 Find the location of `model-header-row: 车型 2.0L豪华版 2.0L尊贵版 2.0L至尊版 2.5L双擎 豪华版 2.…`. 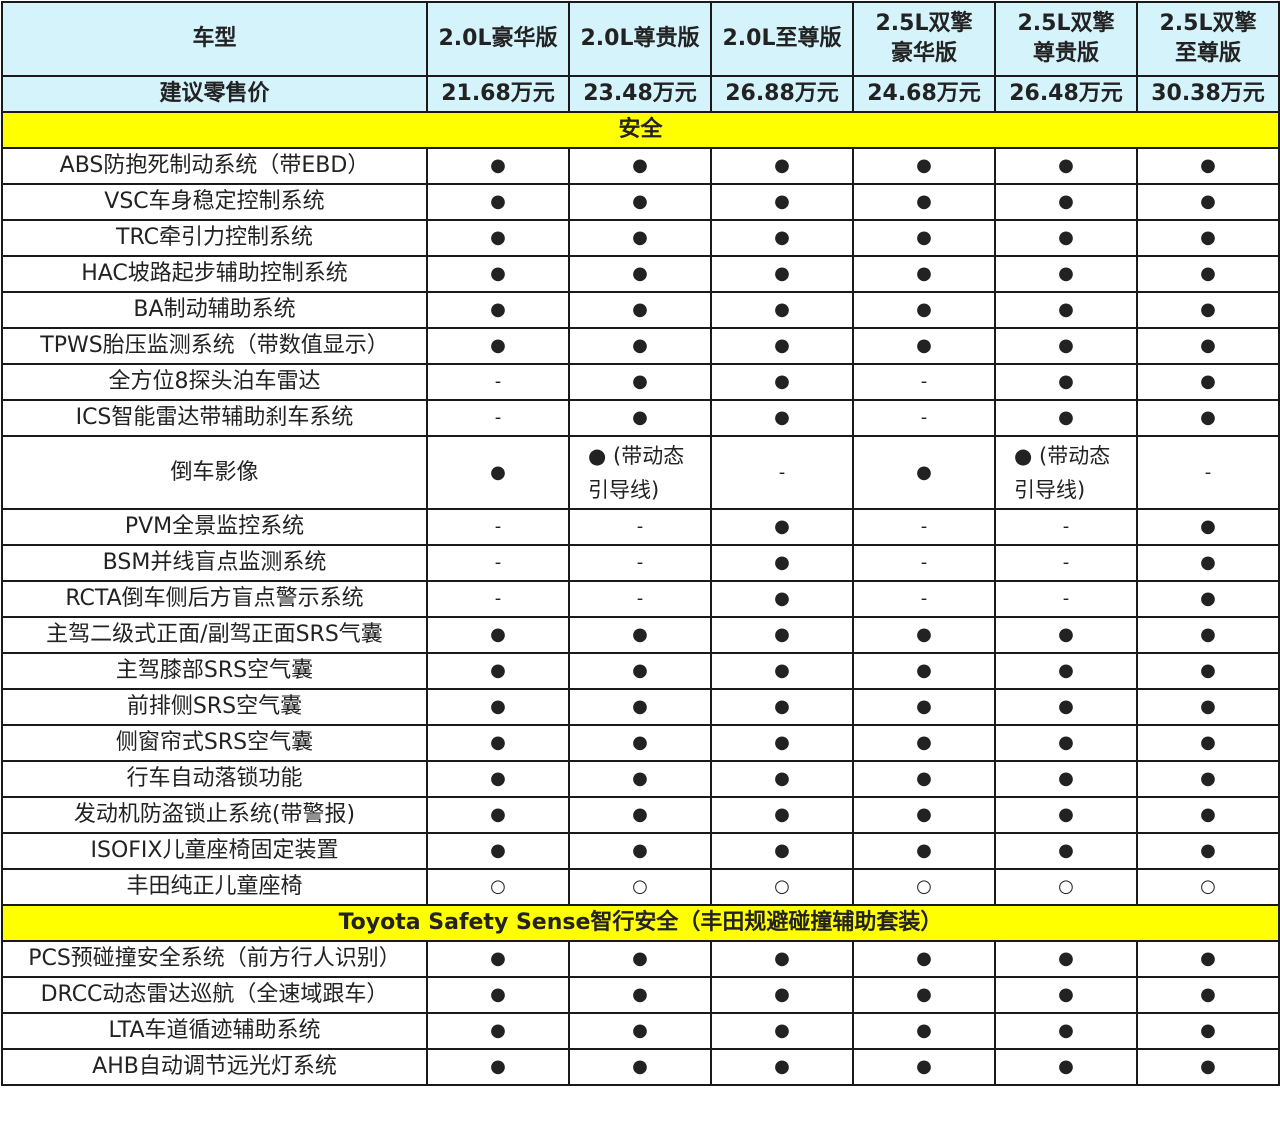

model-header-row: 车型 2.0L豪华版 2.0L尊贵版 2.0L至尊版 2.5L双擎 豪华版 2.… is located at coordinates (640, 39).